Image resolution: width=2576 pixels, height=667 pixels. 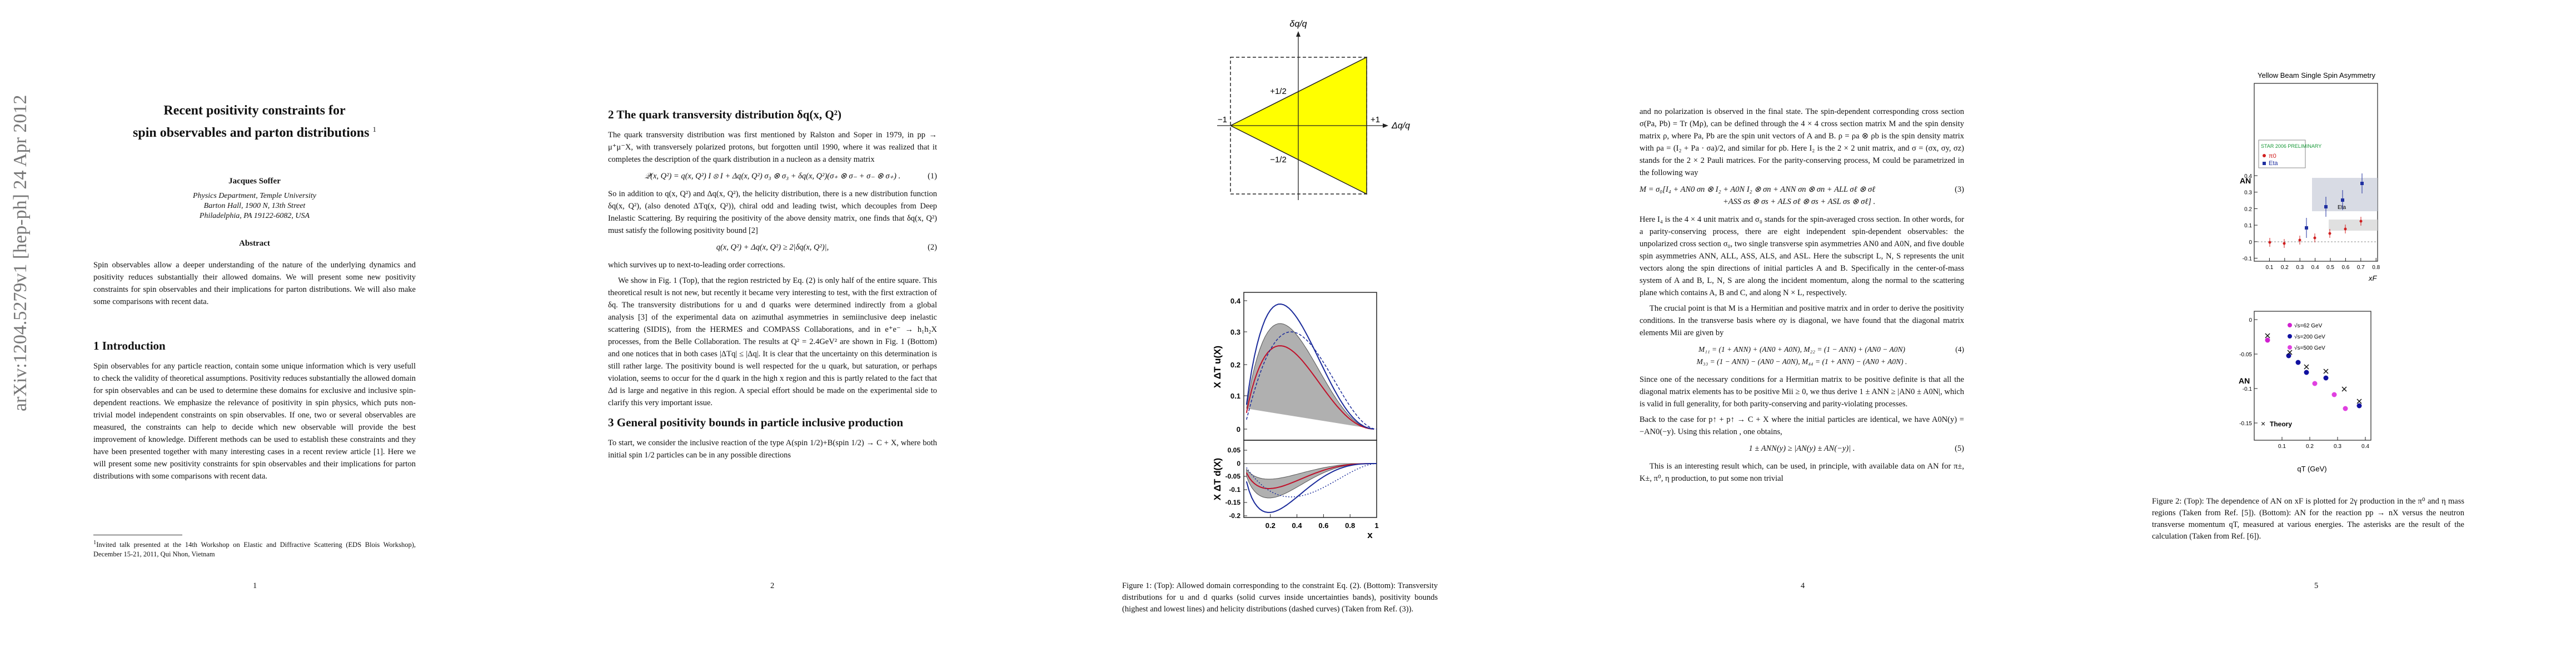 I want to click on y-tick-label: 0.4, so click(x=1235, y=301).